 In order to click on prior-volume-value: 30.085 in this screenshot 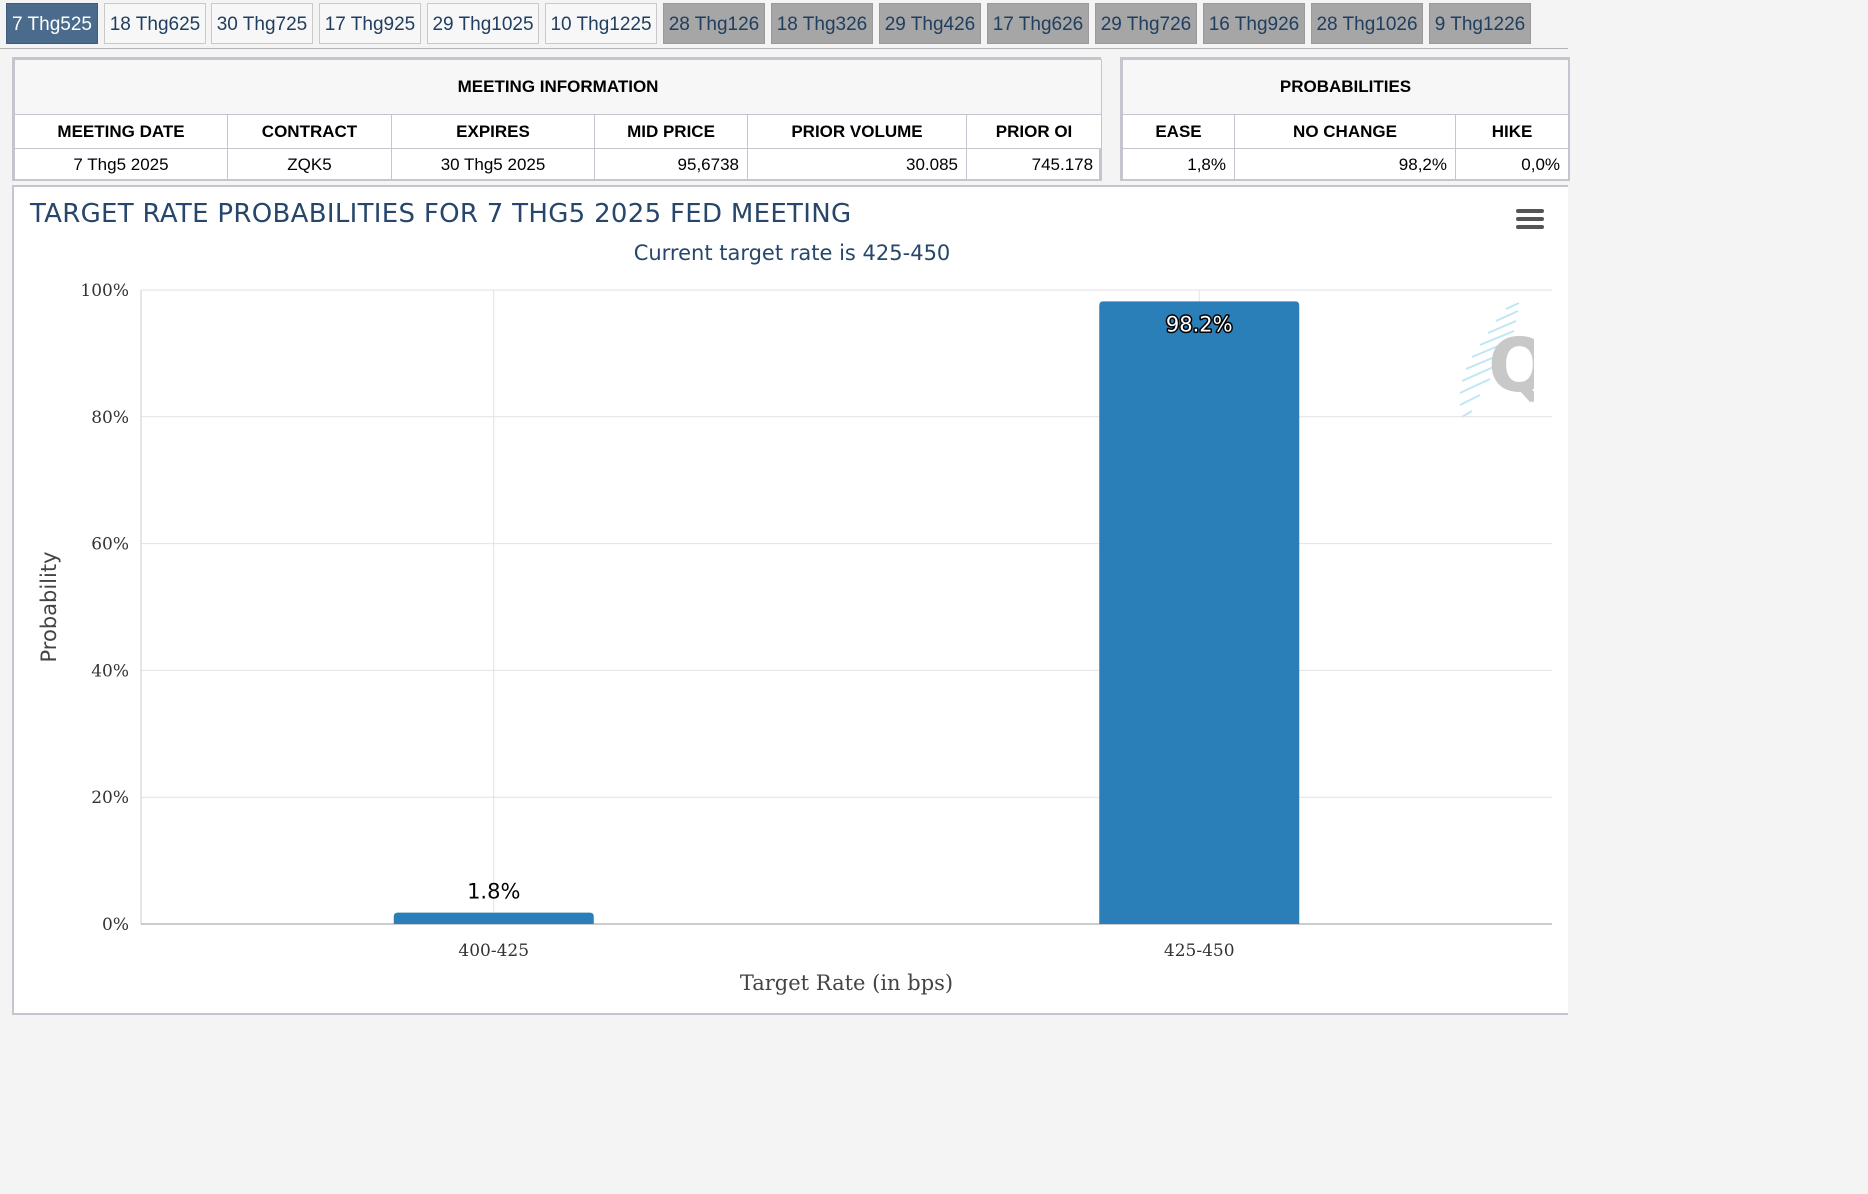, I will do `click(857, 164)`.